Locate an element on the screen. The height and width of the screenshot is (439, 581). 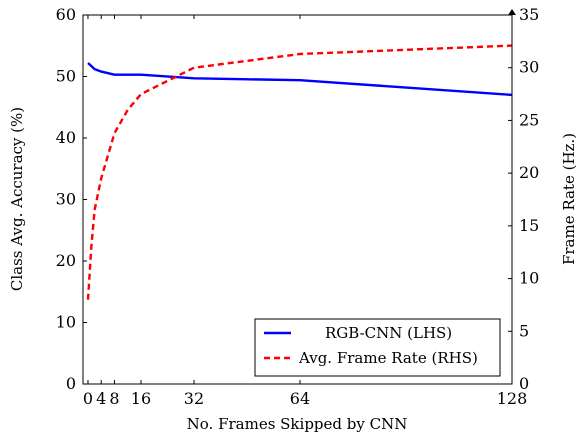
y-axis-right-label: Frame Rate (Hz.) is located at coordinates (569, 199).